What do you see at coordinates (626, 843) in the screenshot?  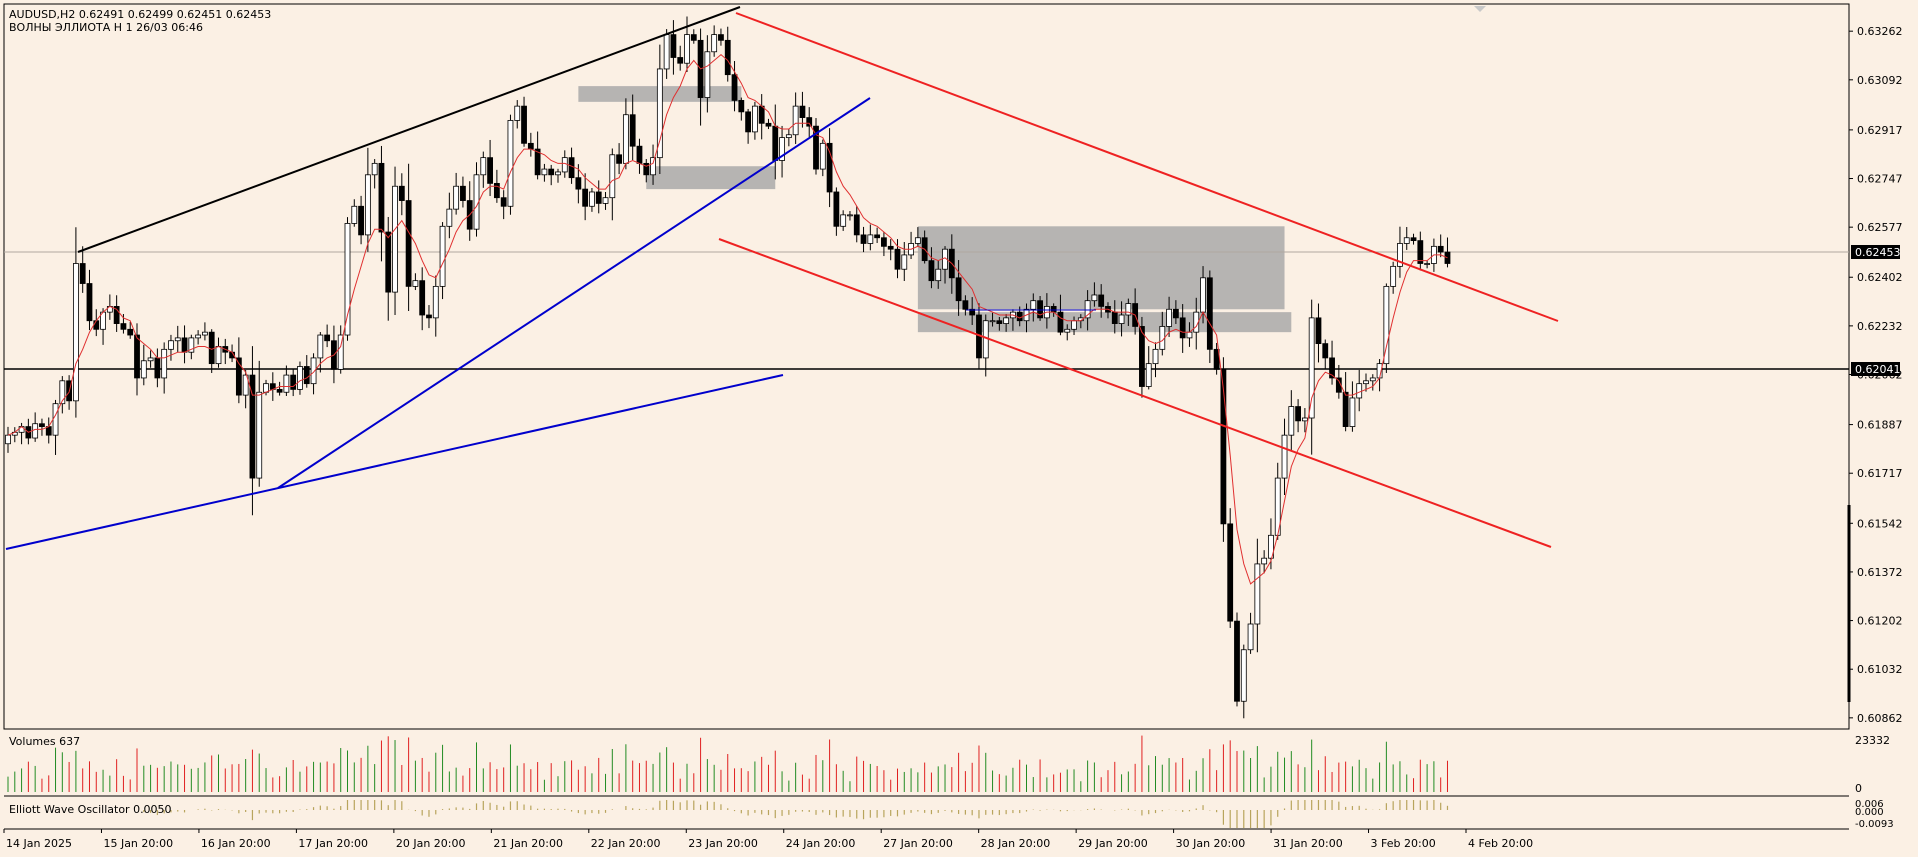 I see `time-tick-label: 22 Jan 20:00` at bounding box center [626, 843].